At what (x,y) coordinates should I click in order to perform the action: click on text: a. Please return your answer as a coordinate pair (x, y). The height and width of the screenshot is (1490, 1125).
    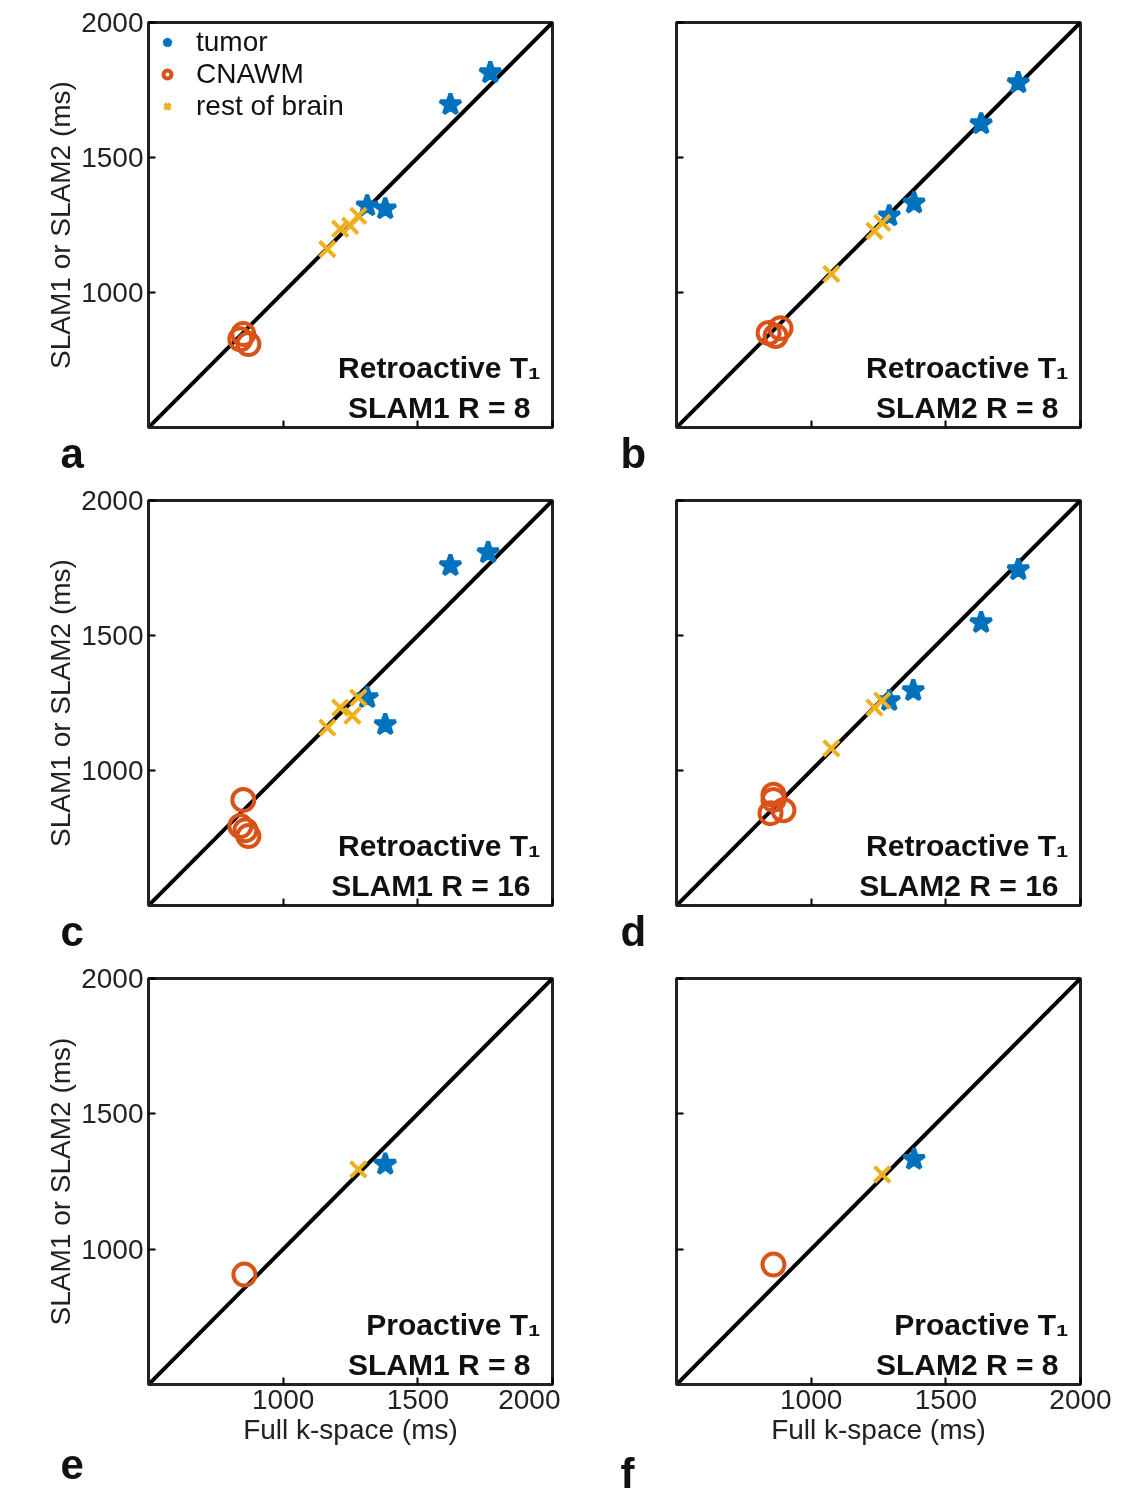
    Looking at the image, I should click on (72, 453).